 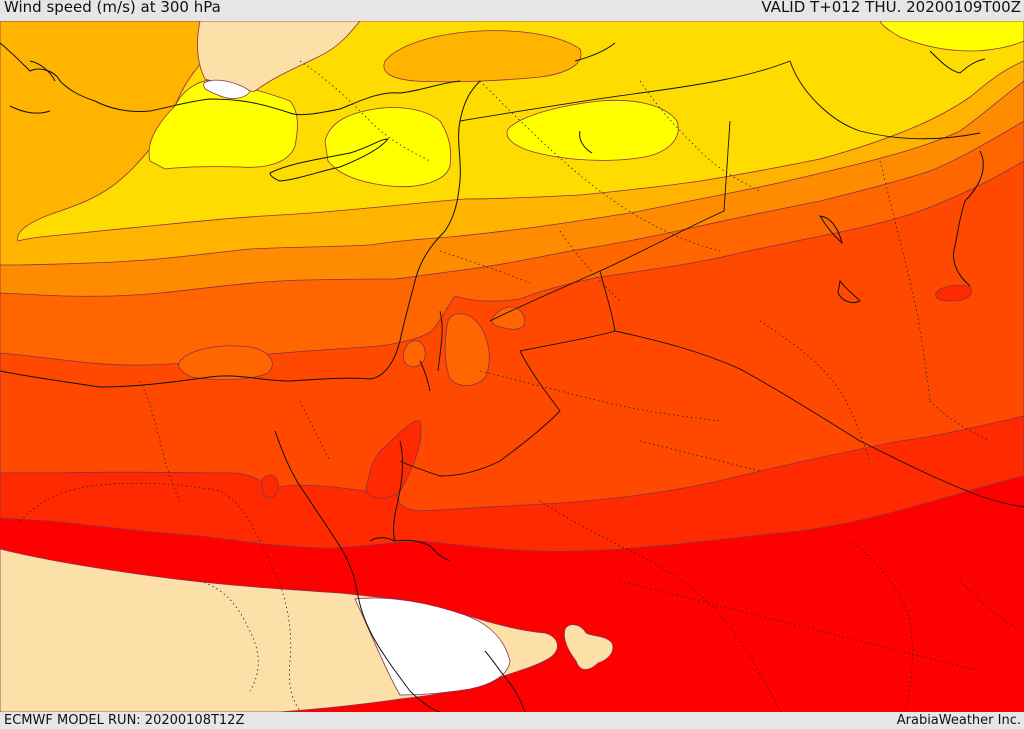 What do you see at coordinates (508, 318) in the screenshot?
I see `band-dark-orange-spot-iraq` at bounding box center [508, 318].